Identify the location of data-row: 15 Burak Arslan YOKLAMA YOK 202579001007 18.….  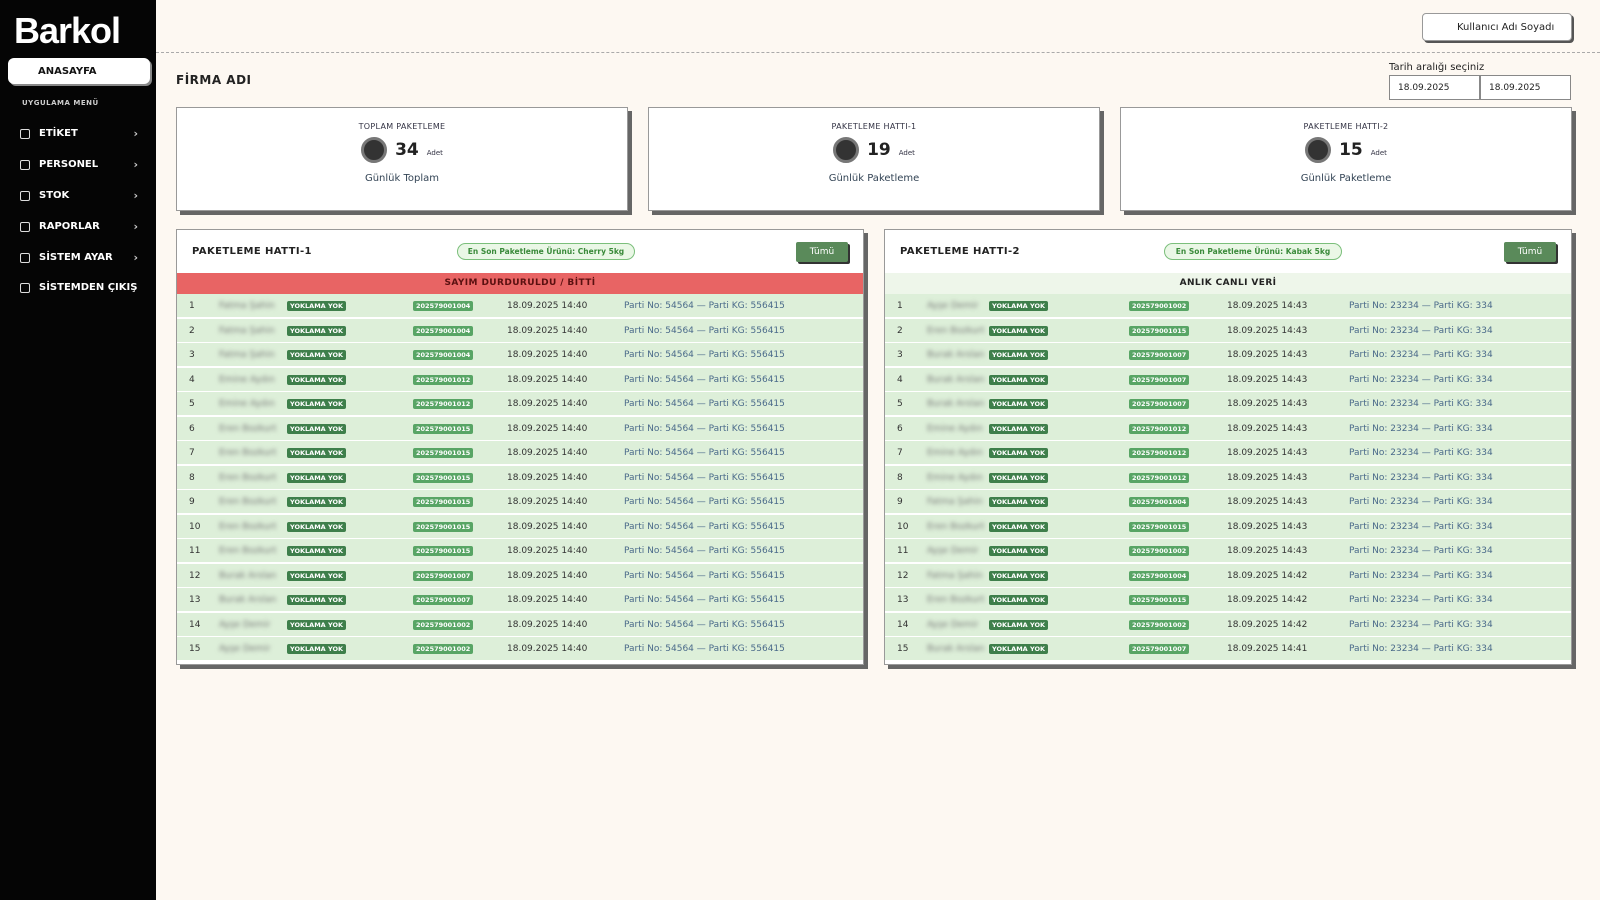
(1228, 649).